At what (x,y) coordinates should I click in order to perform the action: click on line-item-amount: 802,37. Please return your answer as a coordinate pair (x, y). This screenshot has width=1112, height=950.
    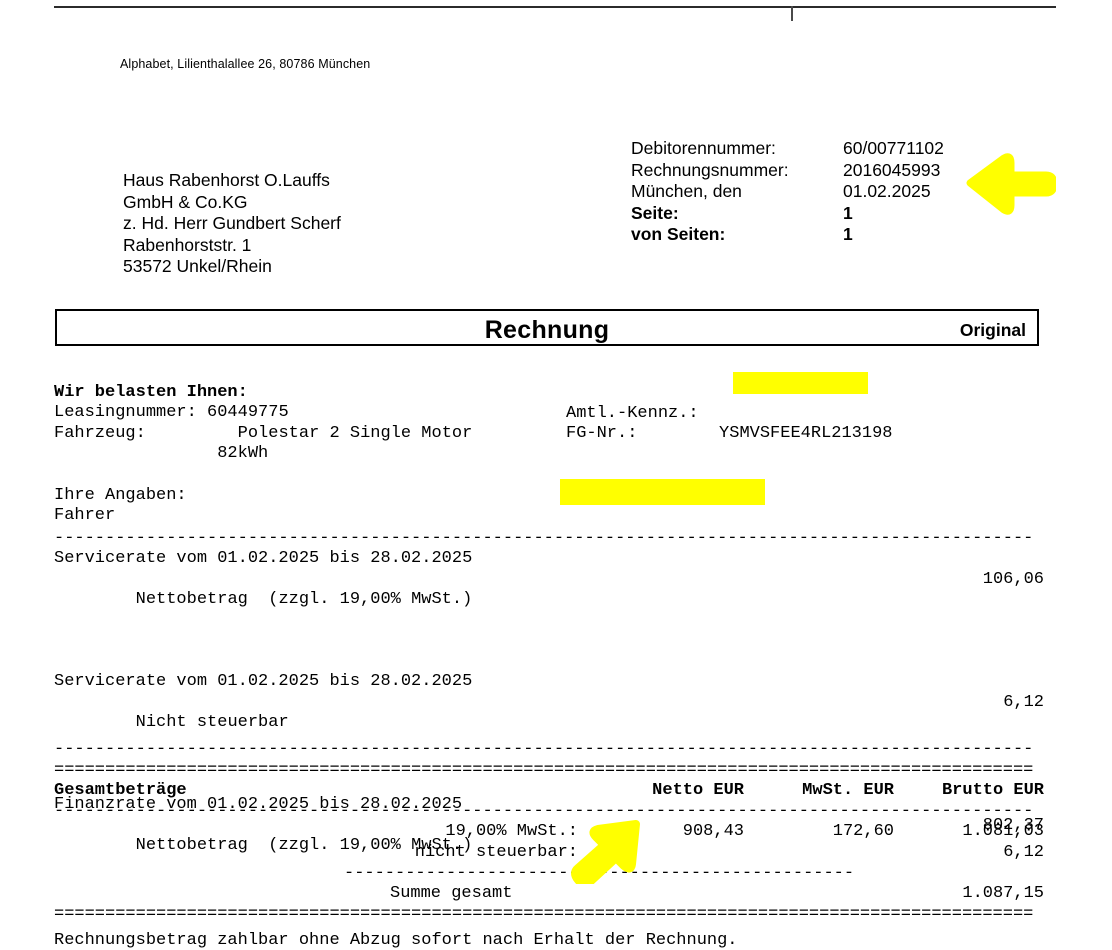
    Looking at the image, I should click on (1013, 825).